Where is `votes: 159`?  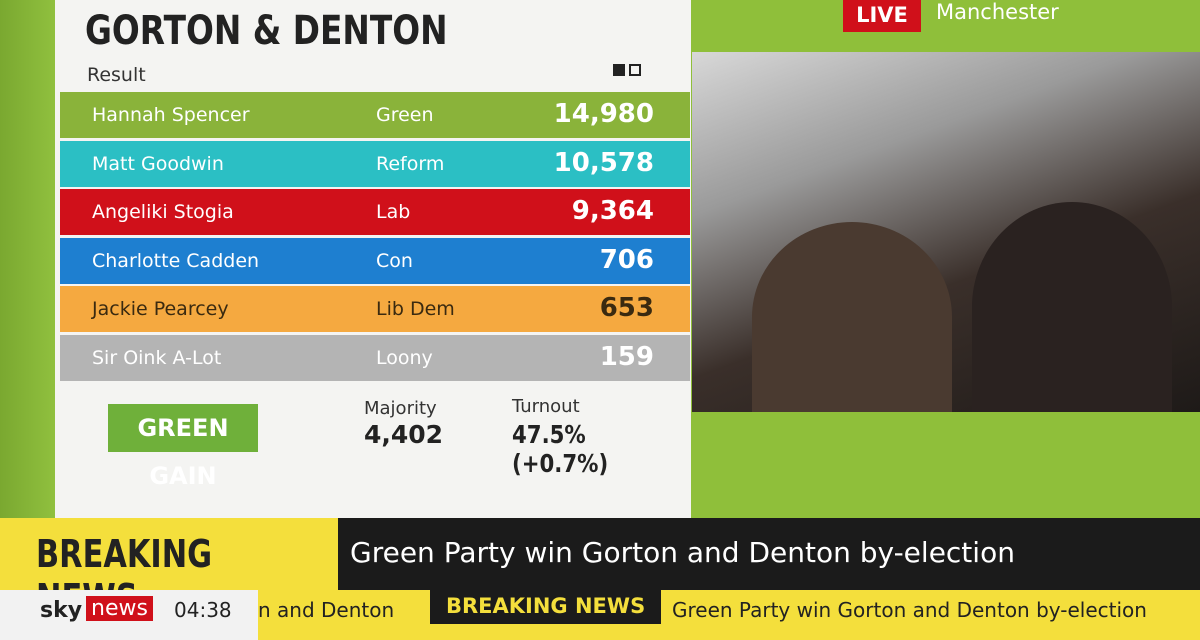
votes: 159 is located at coordinates (626, 356).